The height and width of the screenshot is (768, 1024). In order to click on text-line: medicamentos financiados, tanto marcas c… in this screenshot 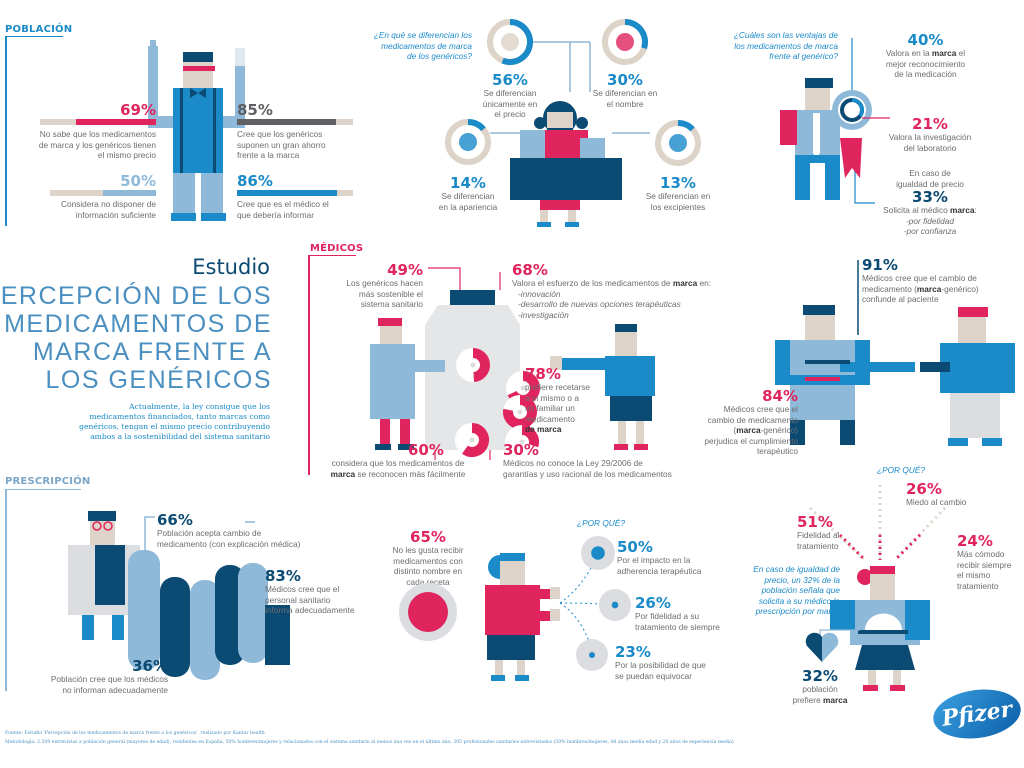, I will do `click(179, 416)`.